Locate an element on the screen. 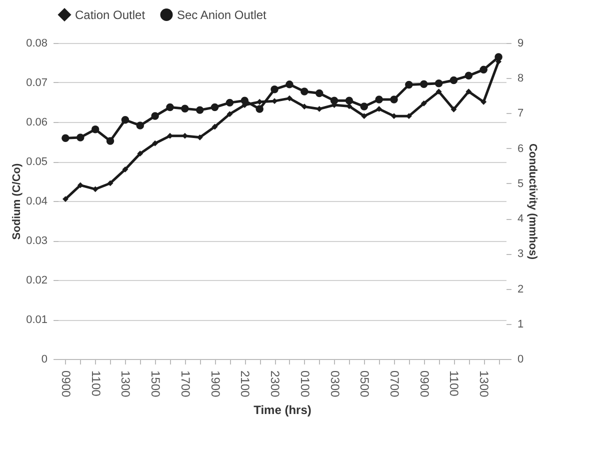 The image size is (611, 463). y2-tick-label: 2 is located at coordinates (521, 289).